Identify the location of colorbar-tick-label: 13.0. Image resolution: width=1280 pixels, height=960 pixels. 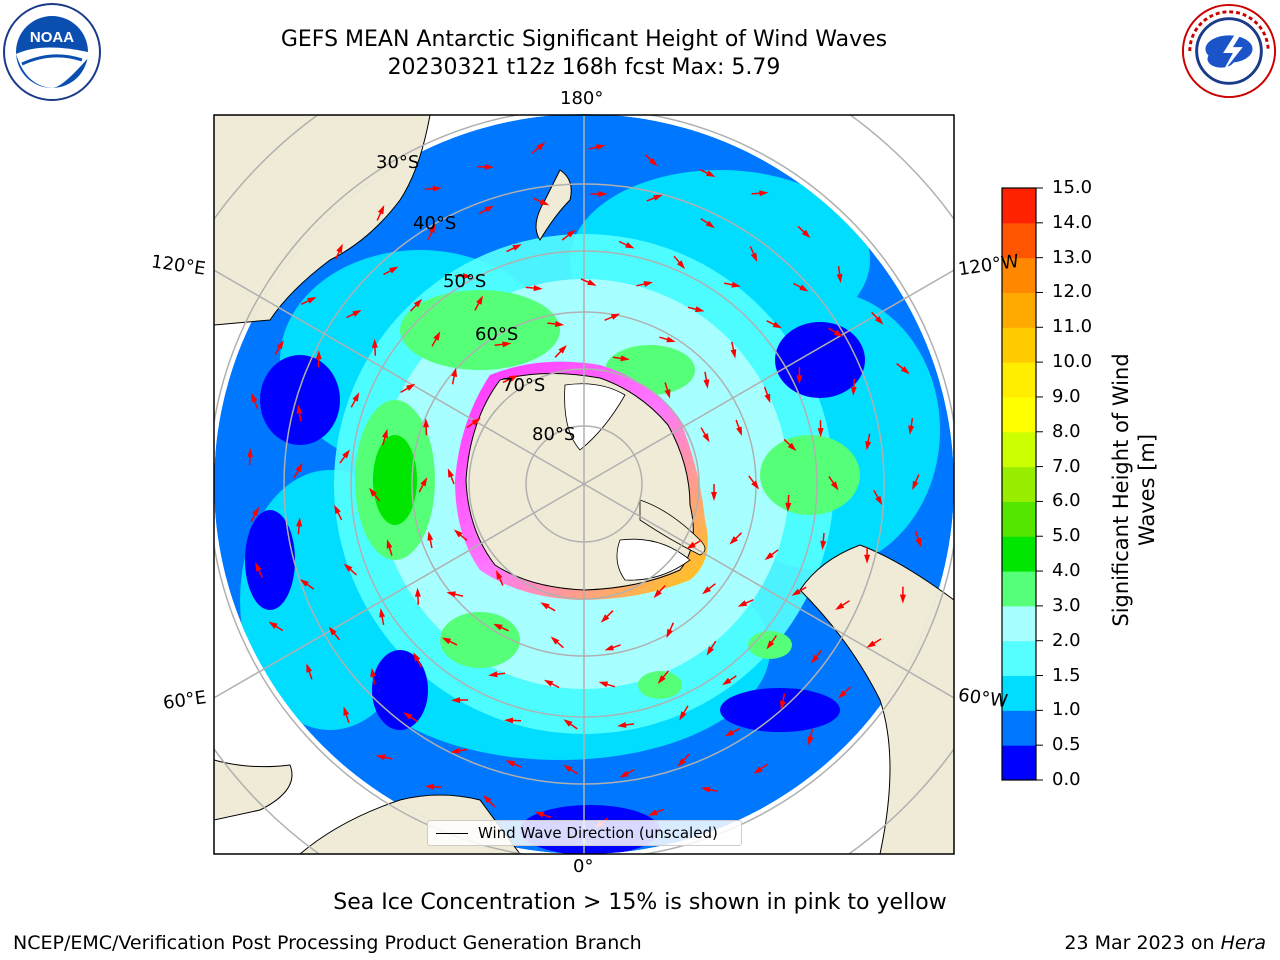
(1072, 257).